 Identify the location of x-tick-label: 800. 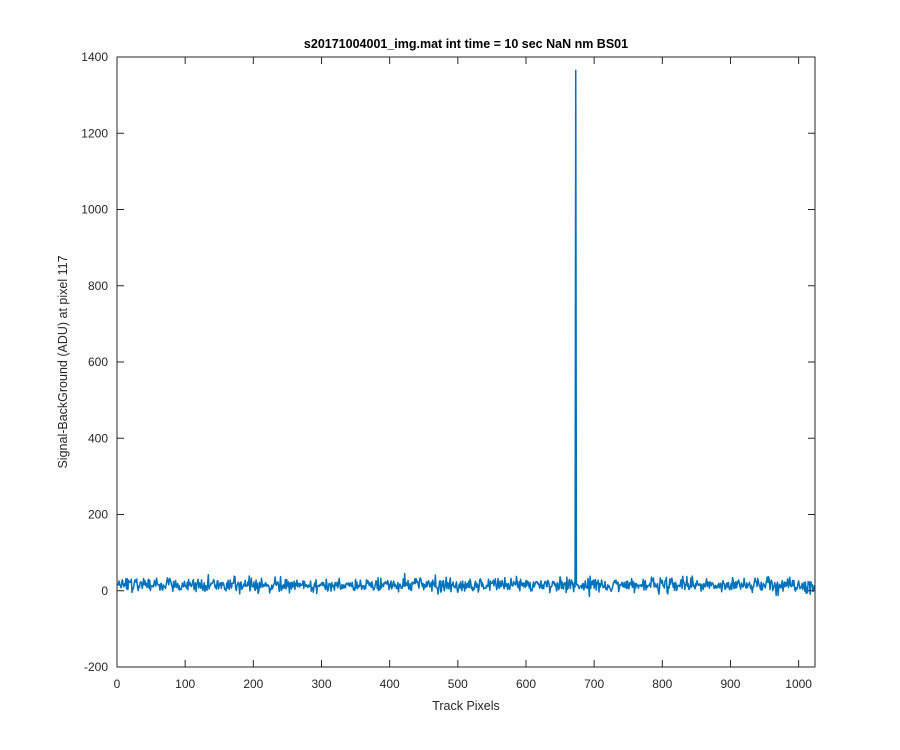
(662, 684).